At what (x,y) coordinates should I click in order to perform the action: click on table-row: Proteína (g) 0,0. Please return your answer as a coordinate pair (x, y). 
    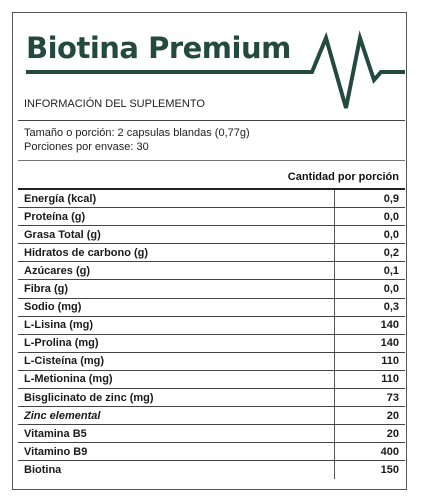
    Looking at the image, I should click on (211, 217).